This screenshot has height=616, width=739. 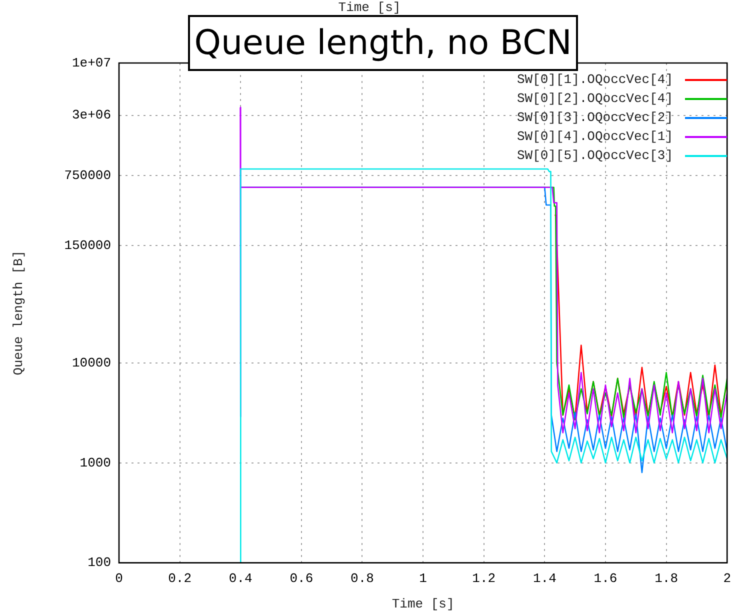 I want to click on legend-label: SW[0][2].OQoccVec[4], so click(x=594, y=98).